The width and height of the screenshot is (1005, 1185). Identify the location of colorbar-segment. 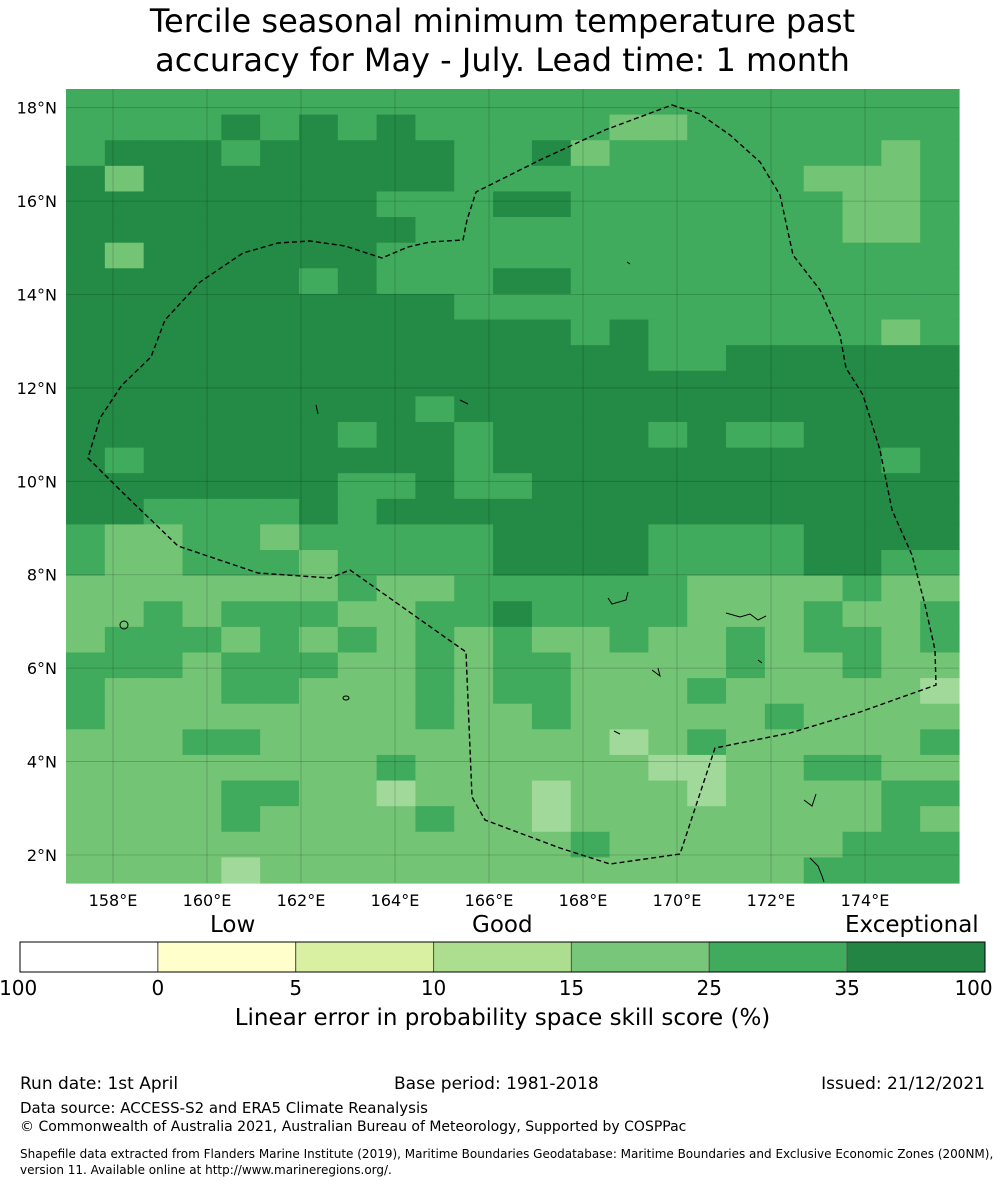
(916, 957).